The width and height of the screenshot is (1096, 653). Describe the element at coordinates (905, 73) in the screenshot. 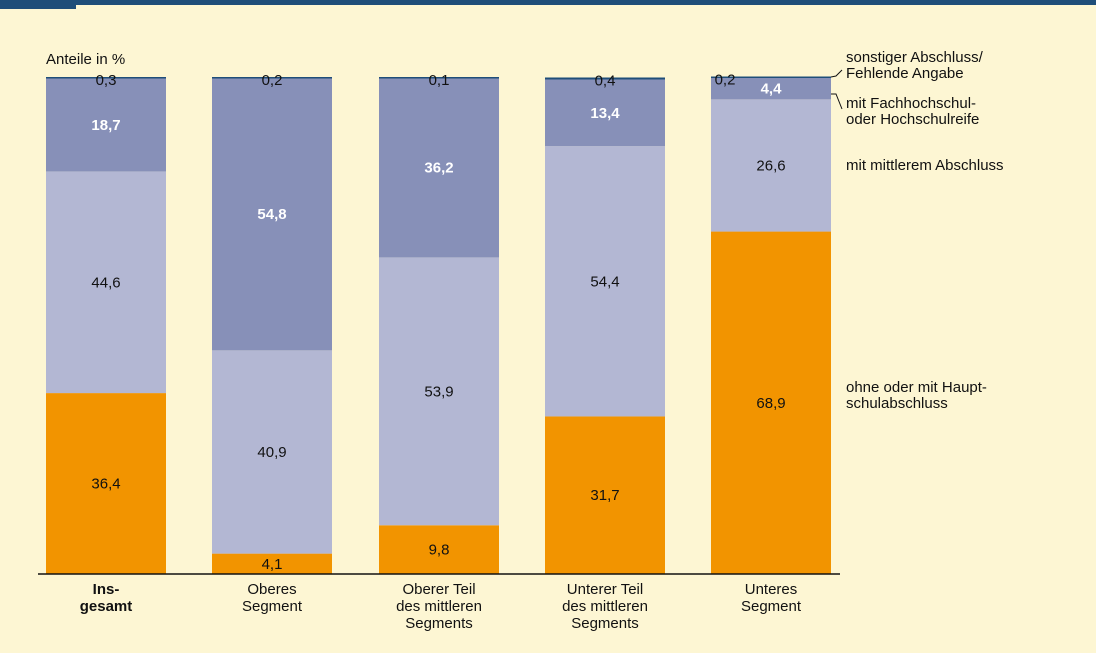

I see `legend-entry-3-1: Fehlende Angabe` at that location.